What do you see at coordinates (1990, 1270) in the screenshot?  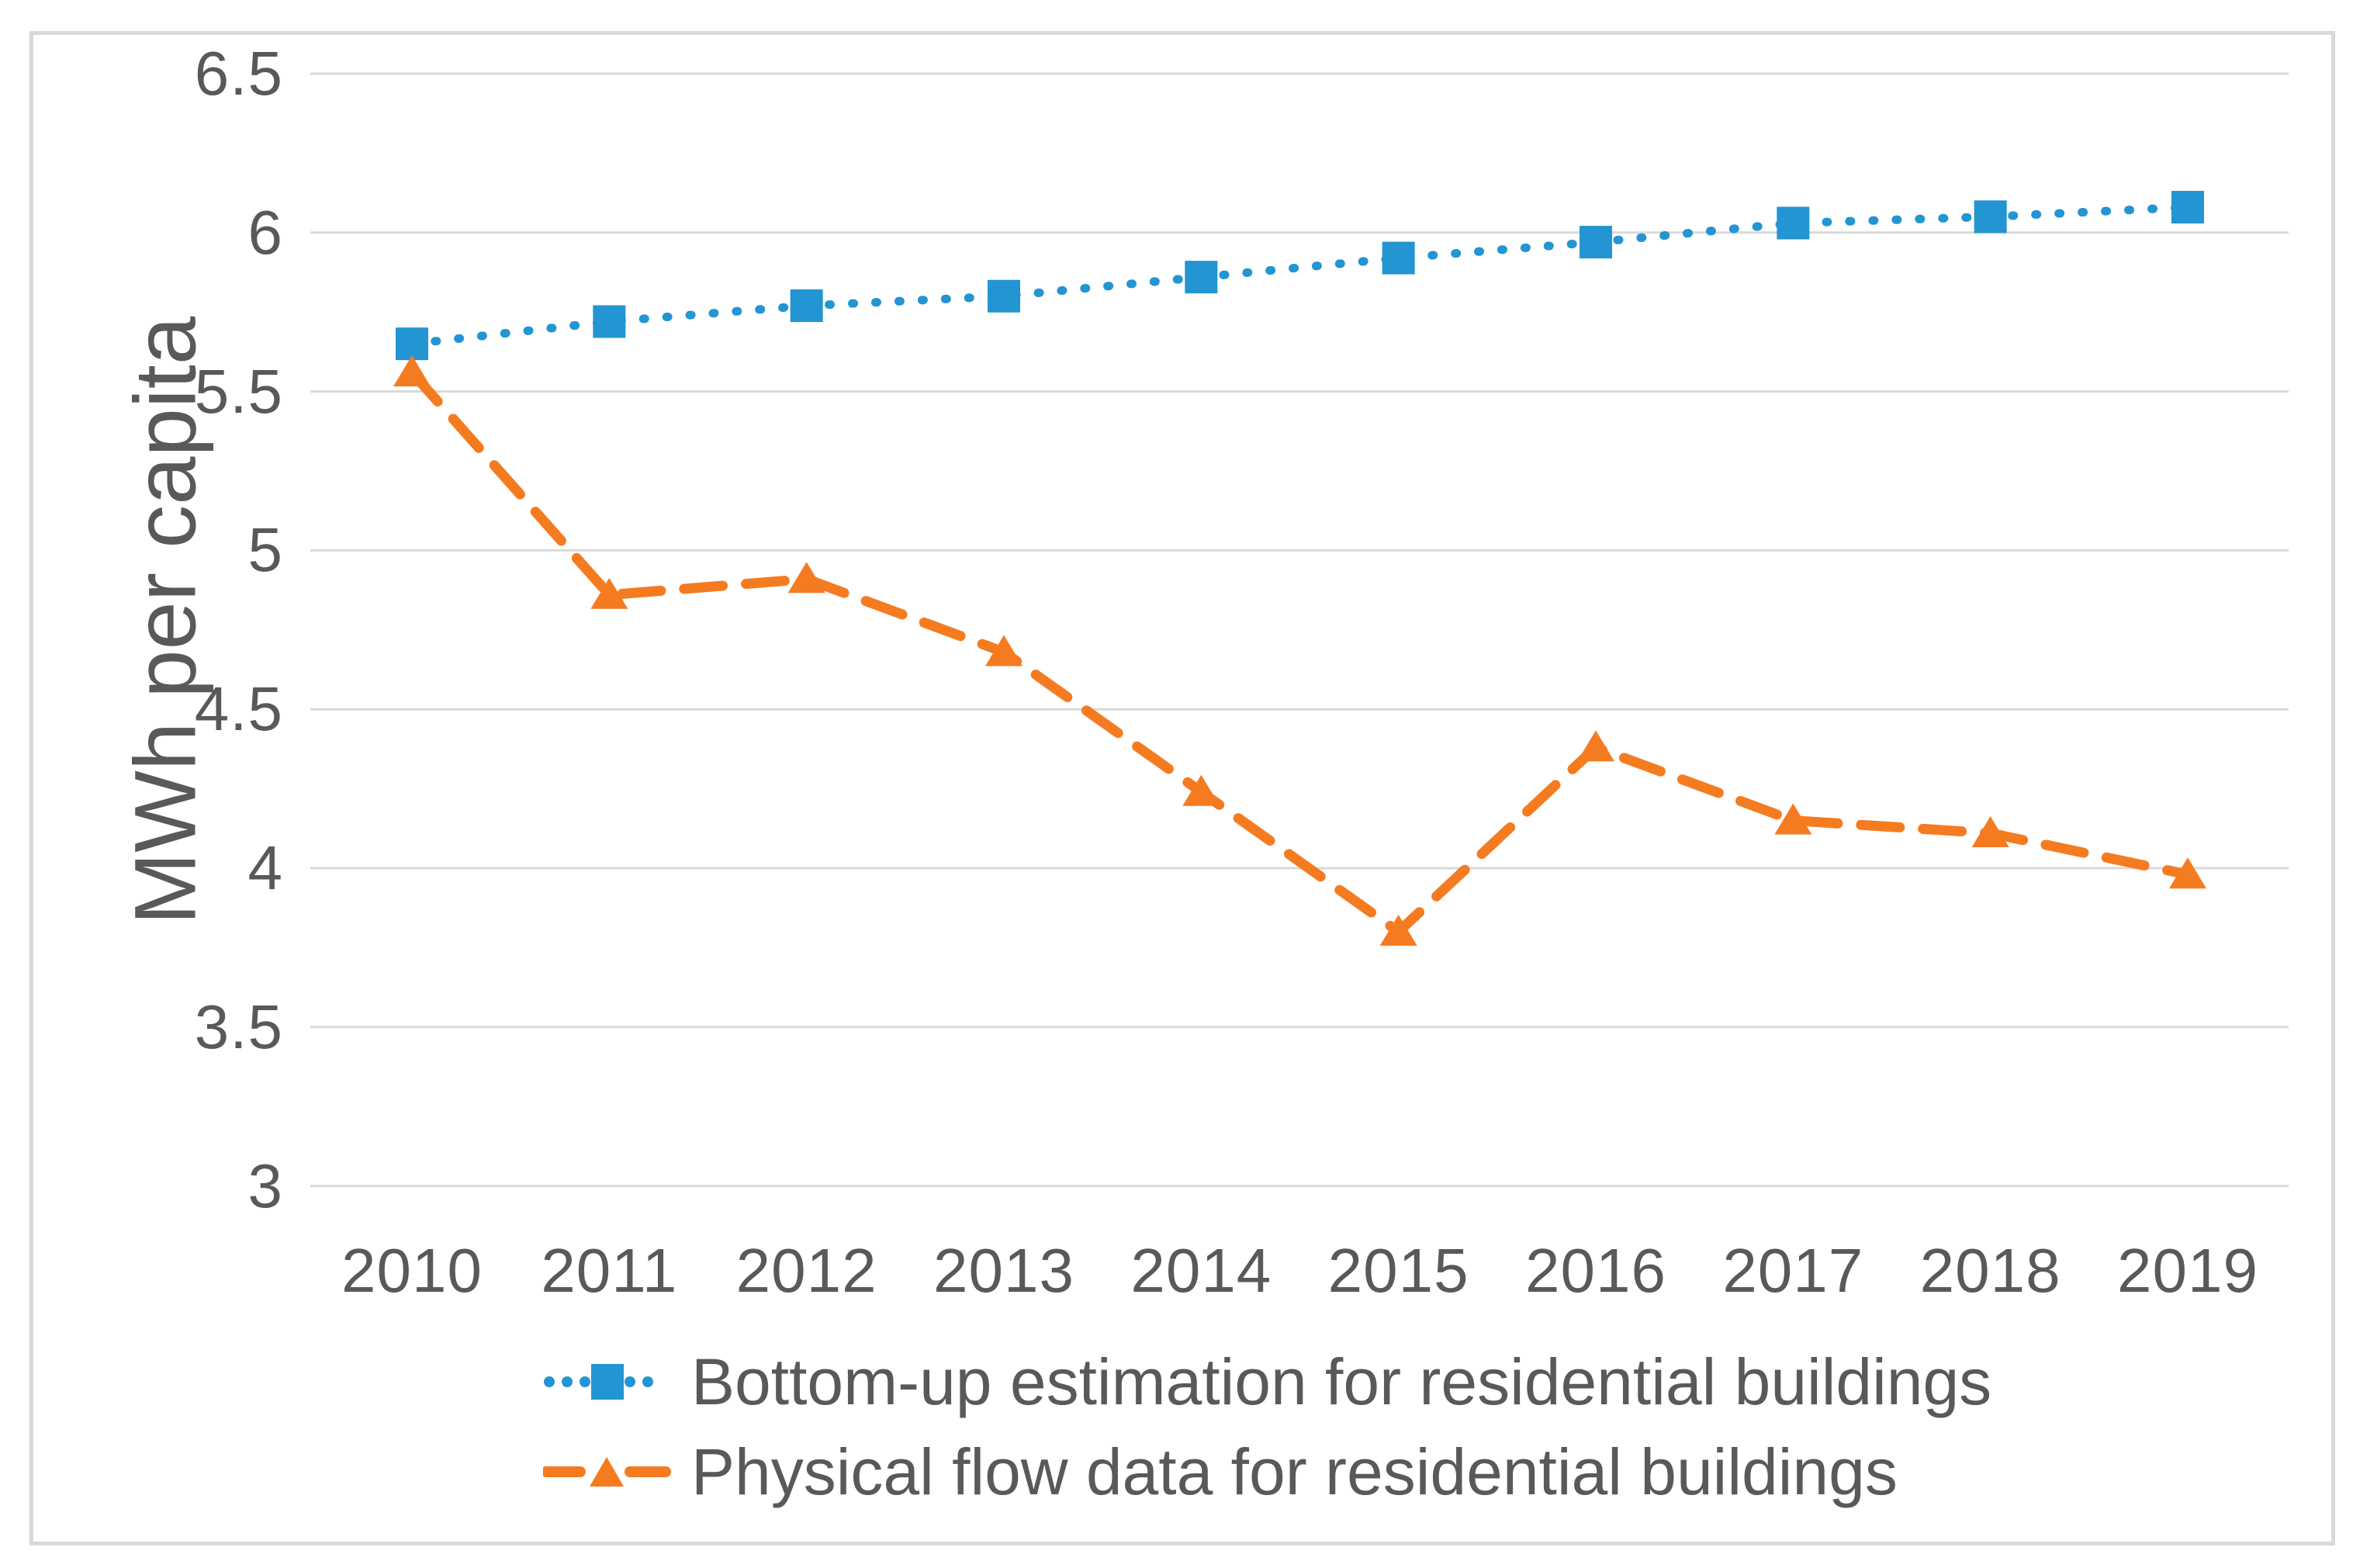 I see `x-tick-label: 2018` at bounding box center [1990, 1270].